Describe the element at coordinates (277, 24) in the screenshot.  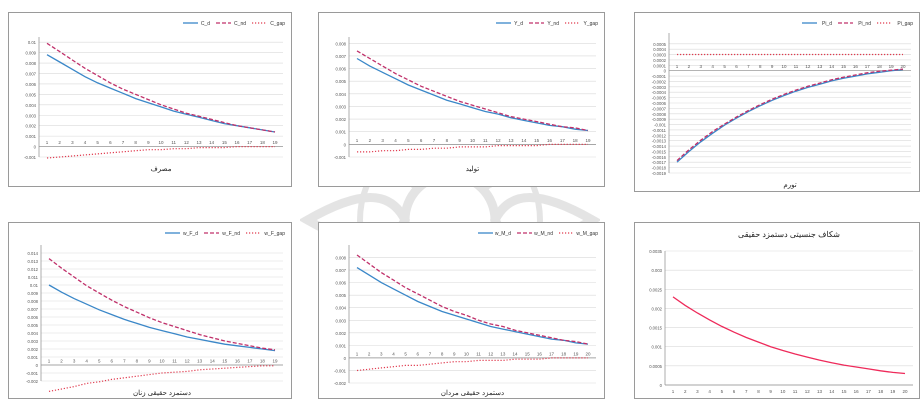
I see `legend-label: C_gap` at that location.